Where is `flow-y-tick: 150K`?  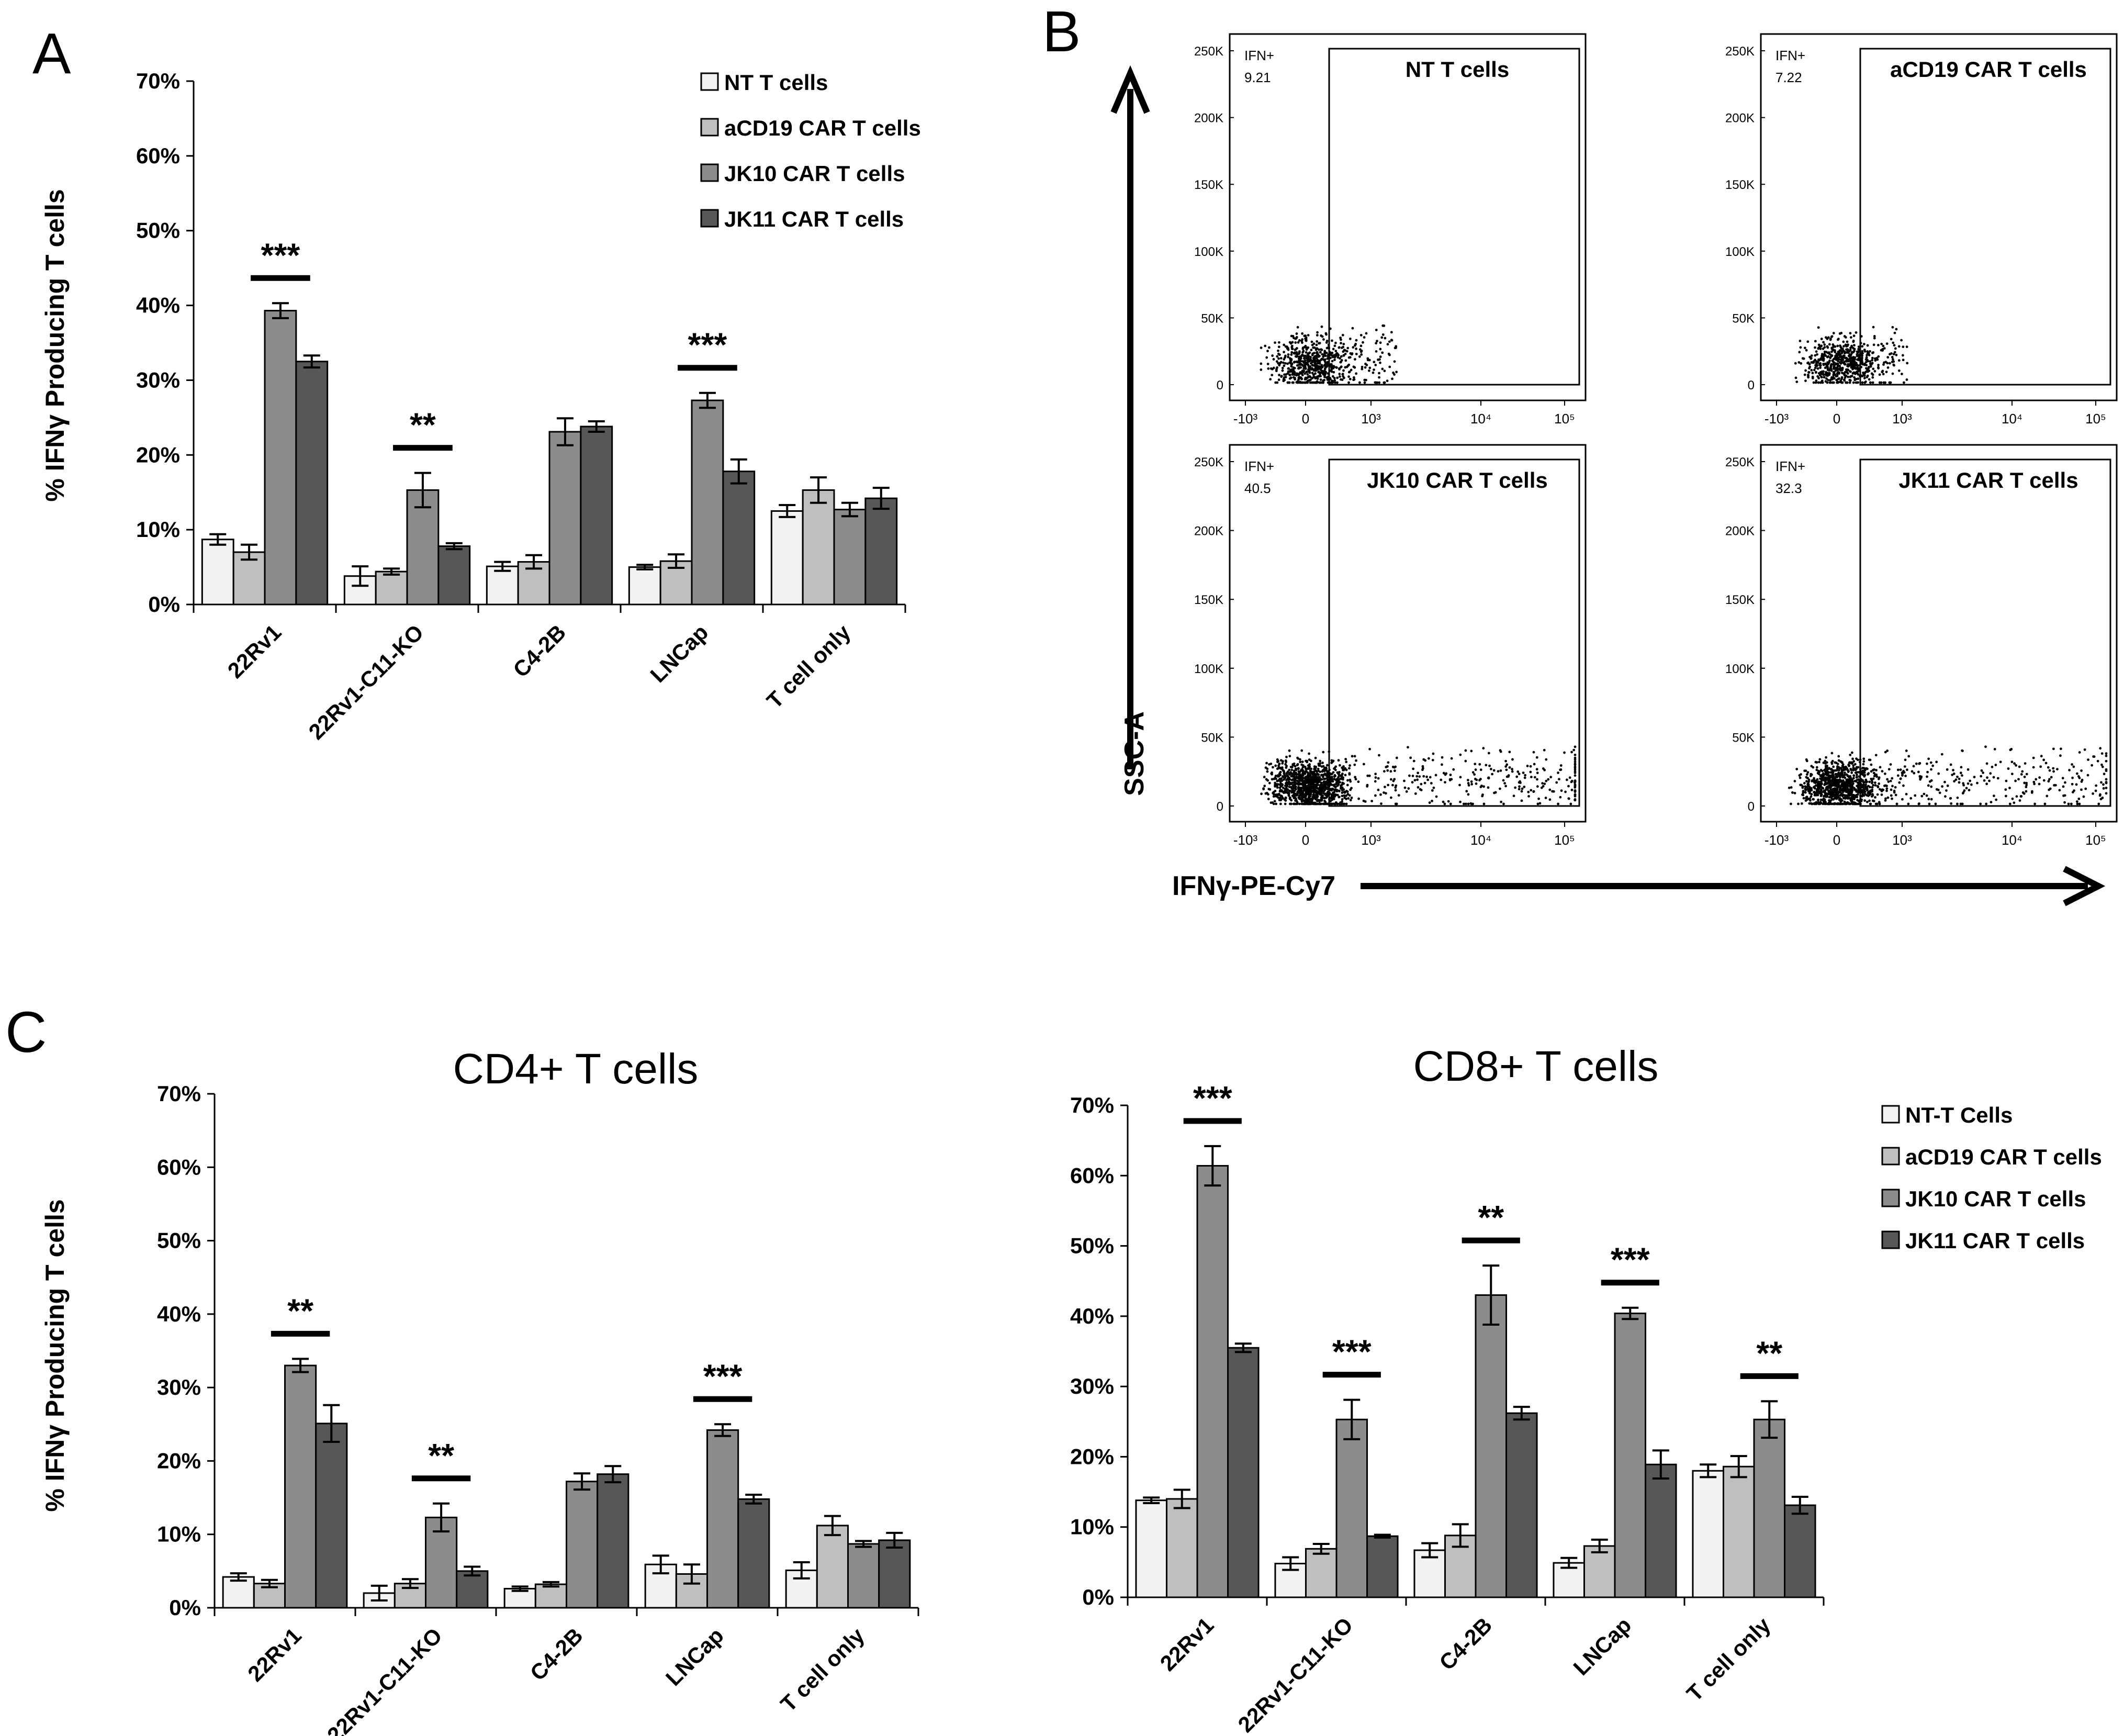 flow-y-tick: 150K is located at coordinates (1209, 600).